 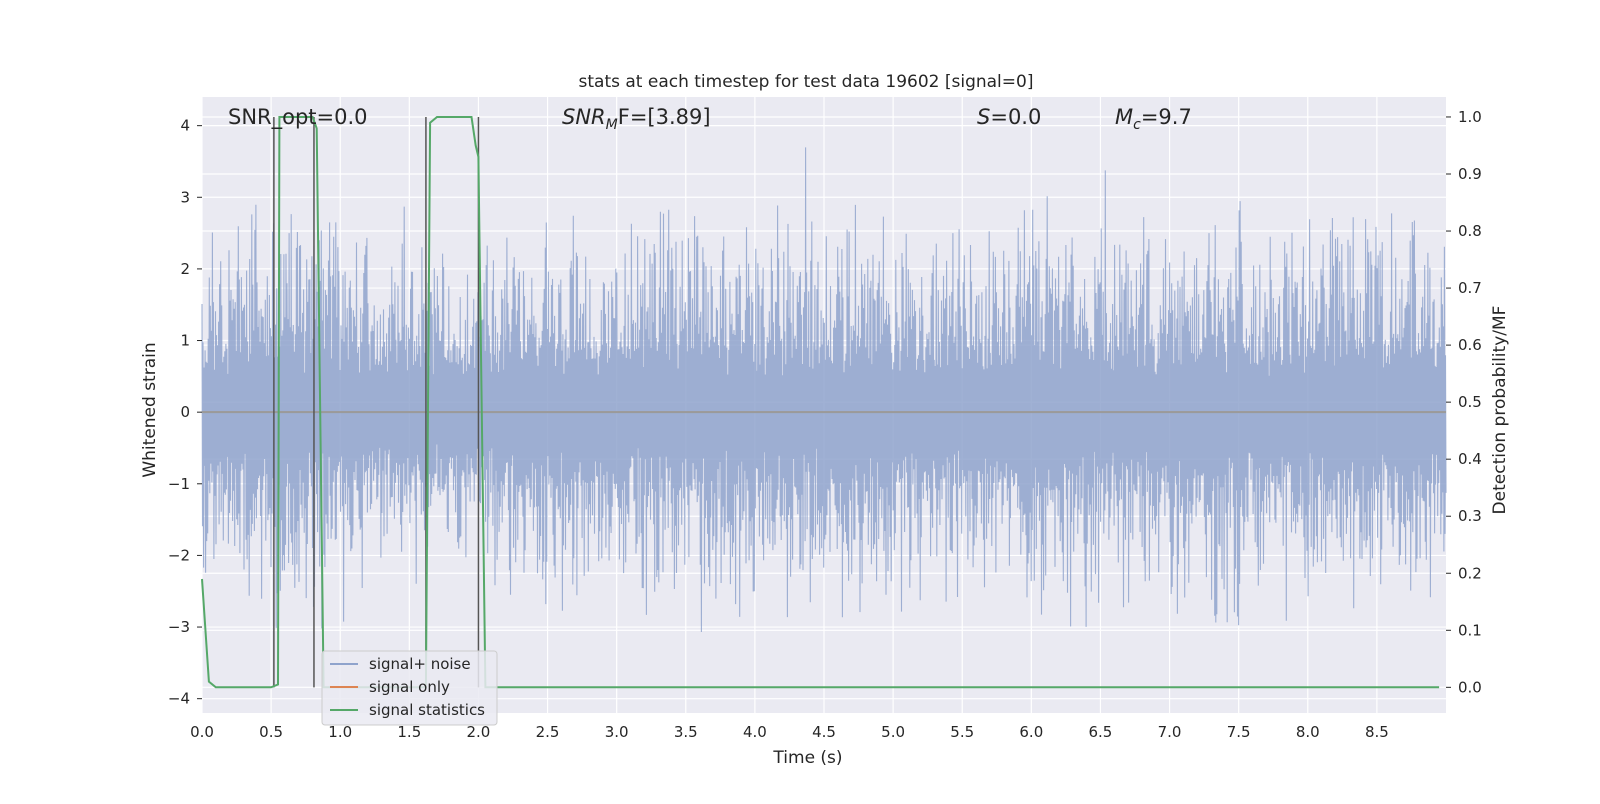 I want to click on mc-main: M, so click(x=1124, y=117).